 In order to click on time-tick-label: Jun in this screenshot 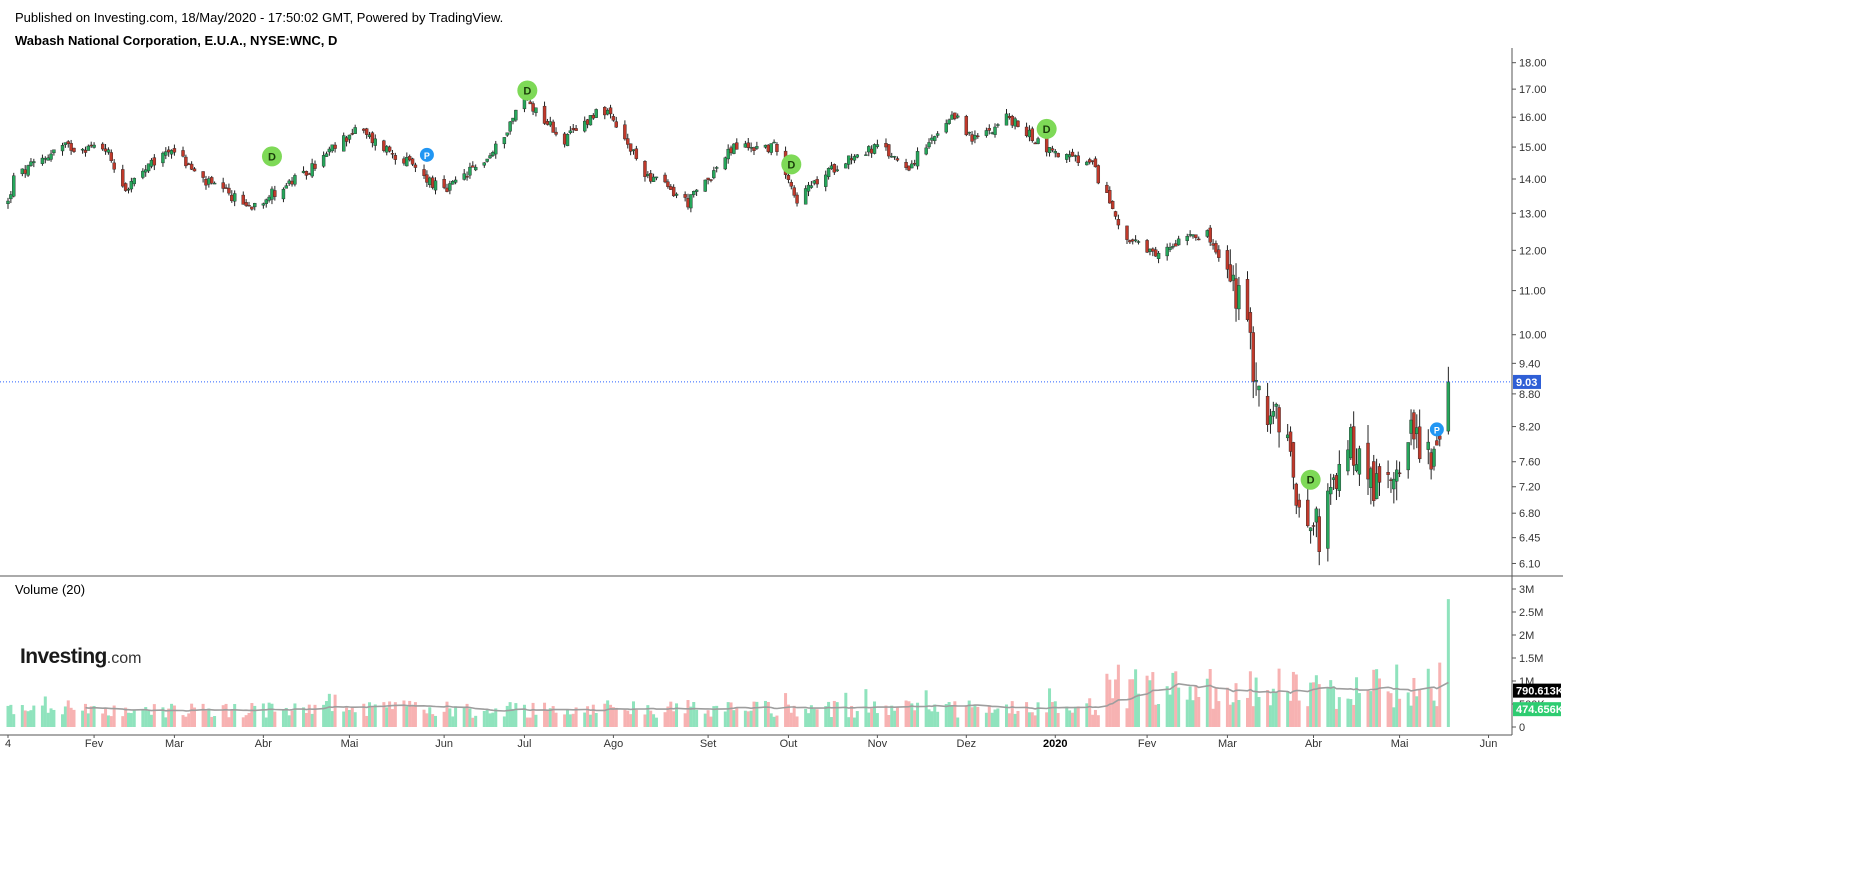, I will do `click(1489, 744)`.